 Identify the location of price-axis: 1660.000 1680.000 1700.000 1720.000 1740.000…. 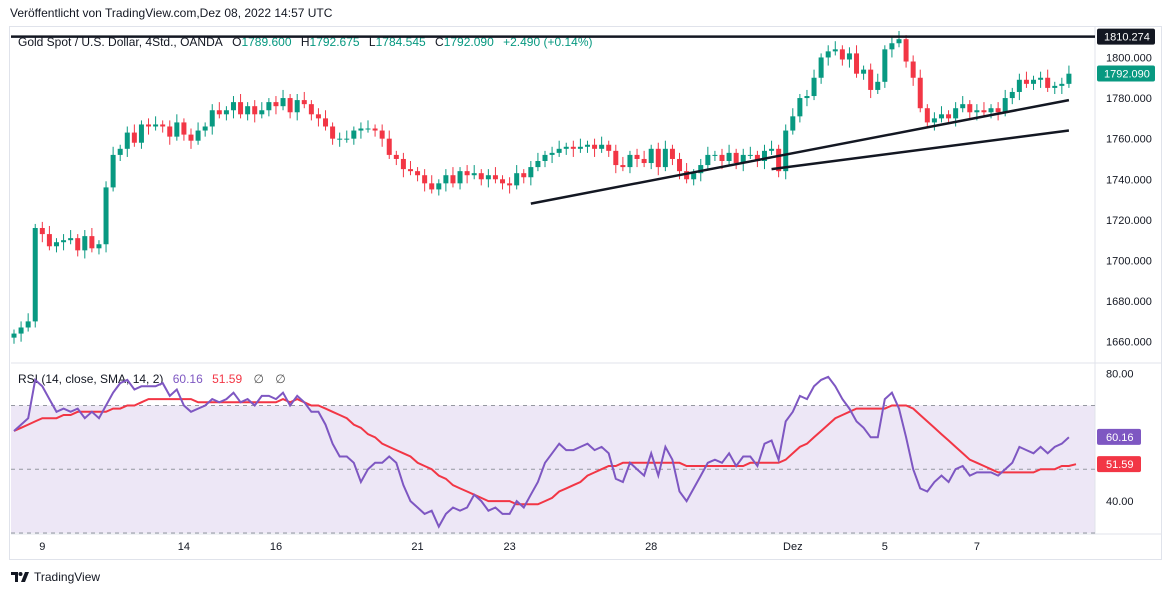
(1129, 200).